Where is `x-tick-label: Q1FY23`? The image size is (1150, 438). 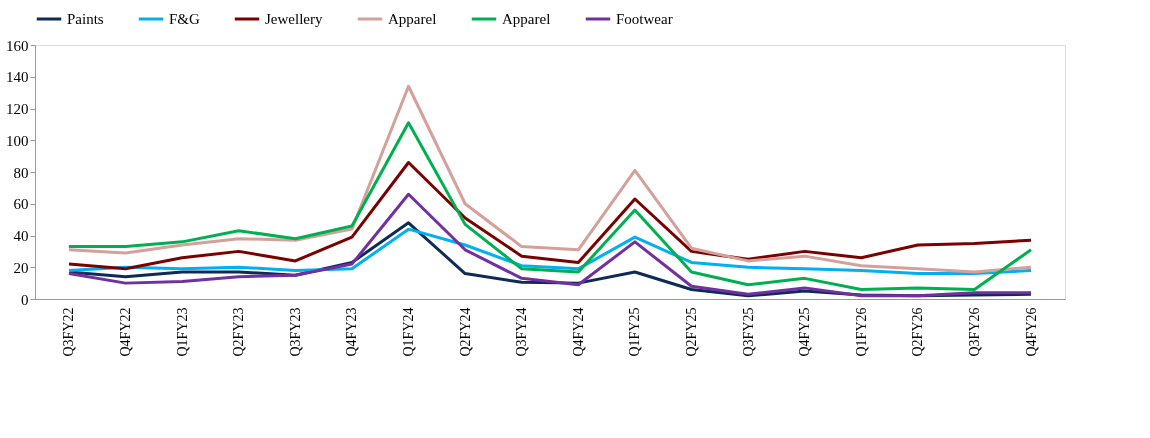 x-tick-label: Q1FY23 is located at coordinates (182, 332).